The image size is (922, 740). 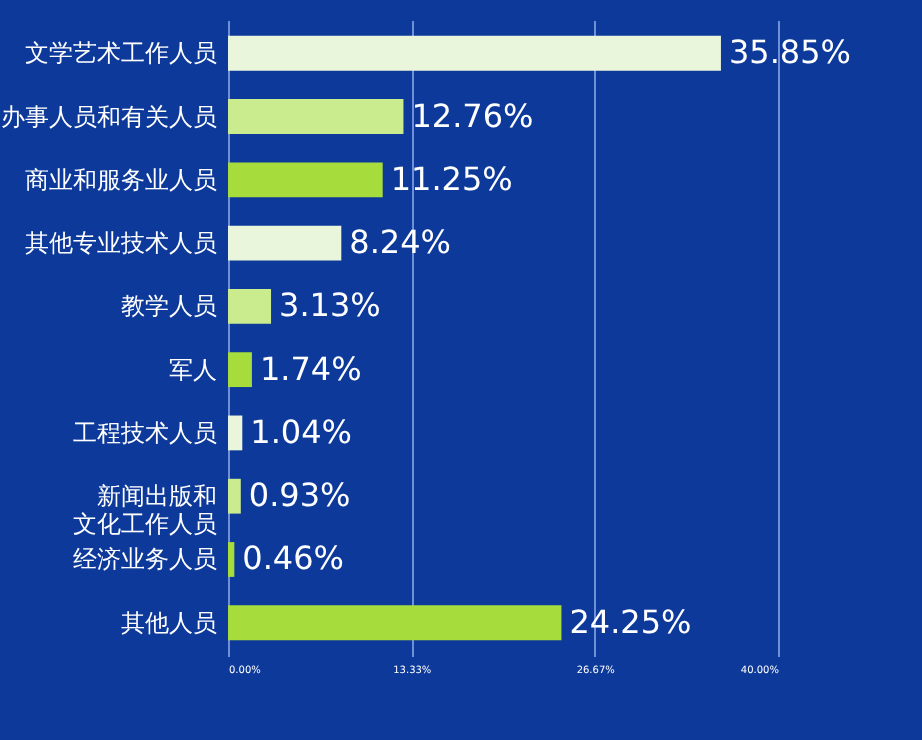 I want to click on y-tick-label: 经济业务人员, so click(x=145, y=559).